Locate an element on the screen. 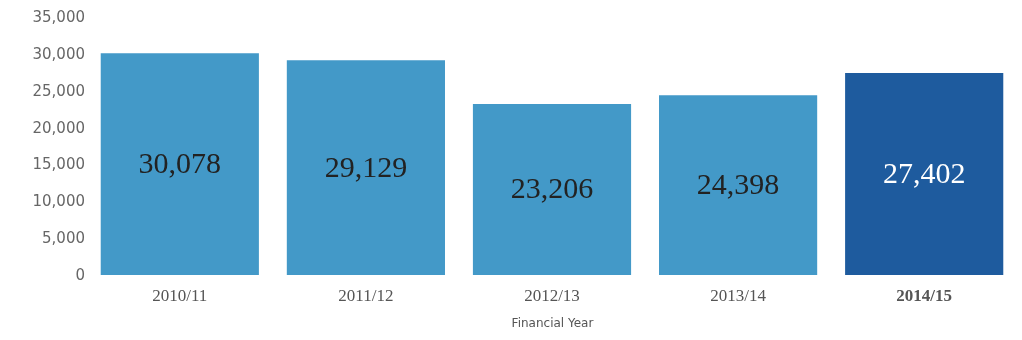  y-tick-label: 20,000 is located at coordinates (58, 127).